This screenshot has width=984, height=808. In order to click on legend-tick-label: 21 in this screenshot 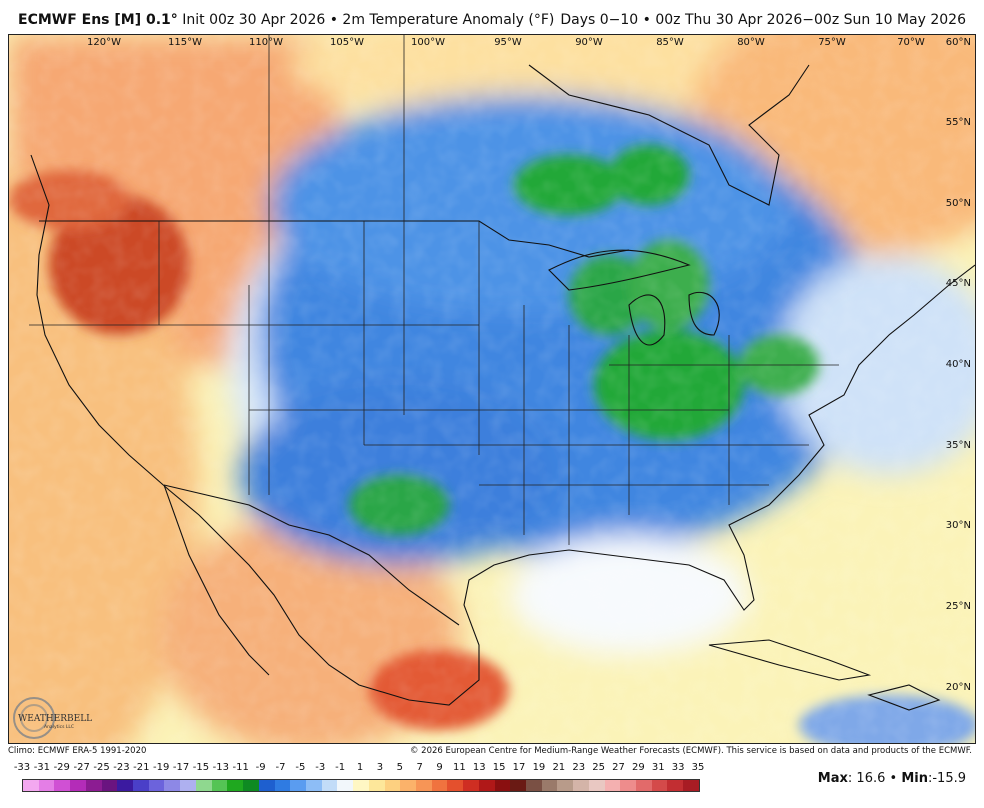, I will do `click(559, 767)`.